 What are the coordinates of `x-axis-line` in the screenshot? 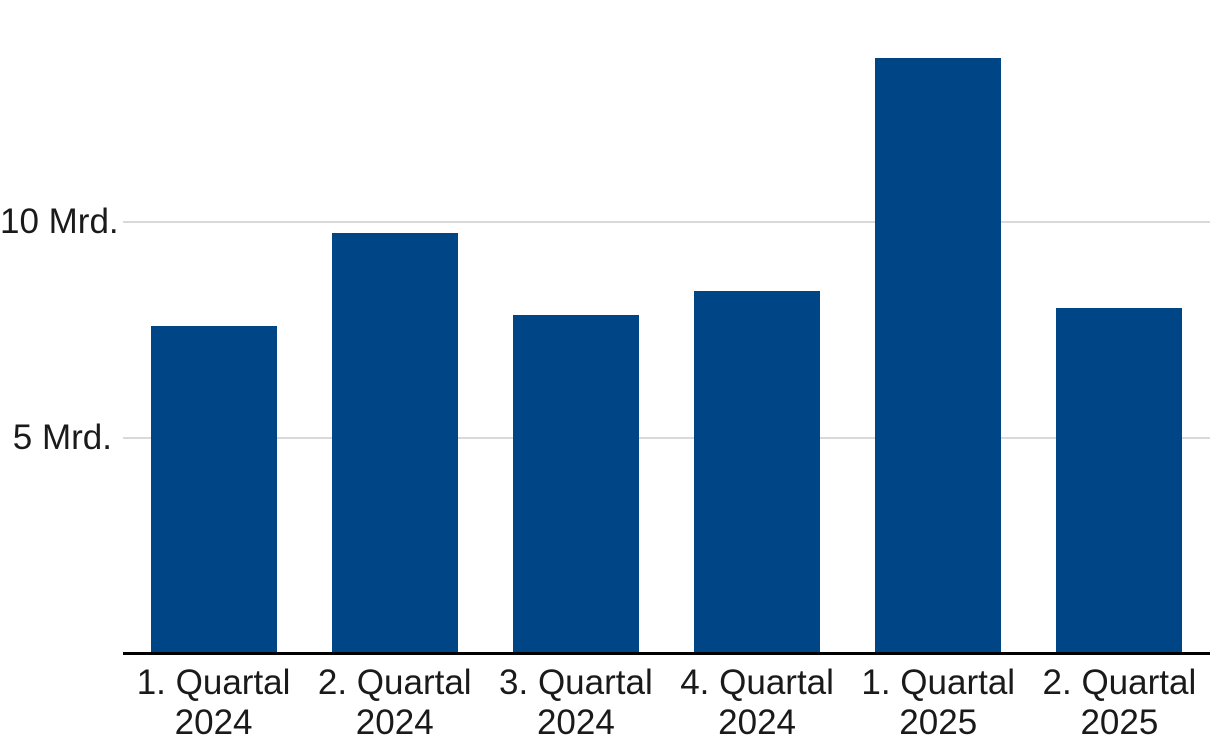 It's located at (666, 653).